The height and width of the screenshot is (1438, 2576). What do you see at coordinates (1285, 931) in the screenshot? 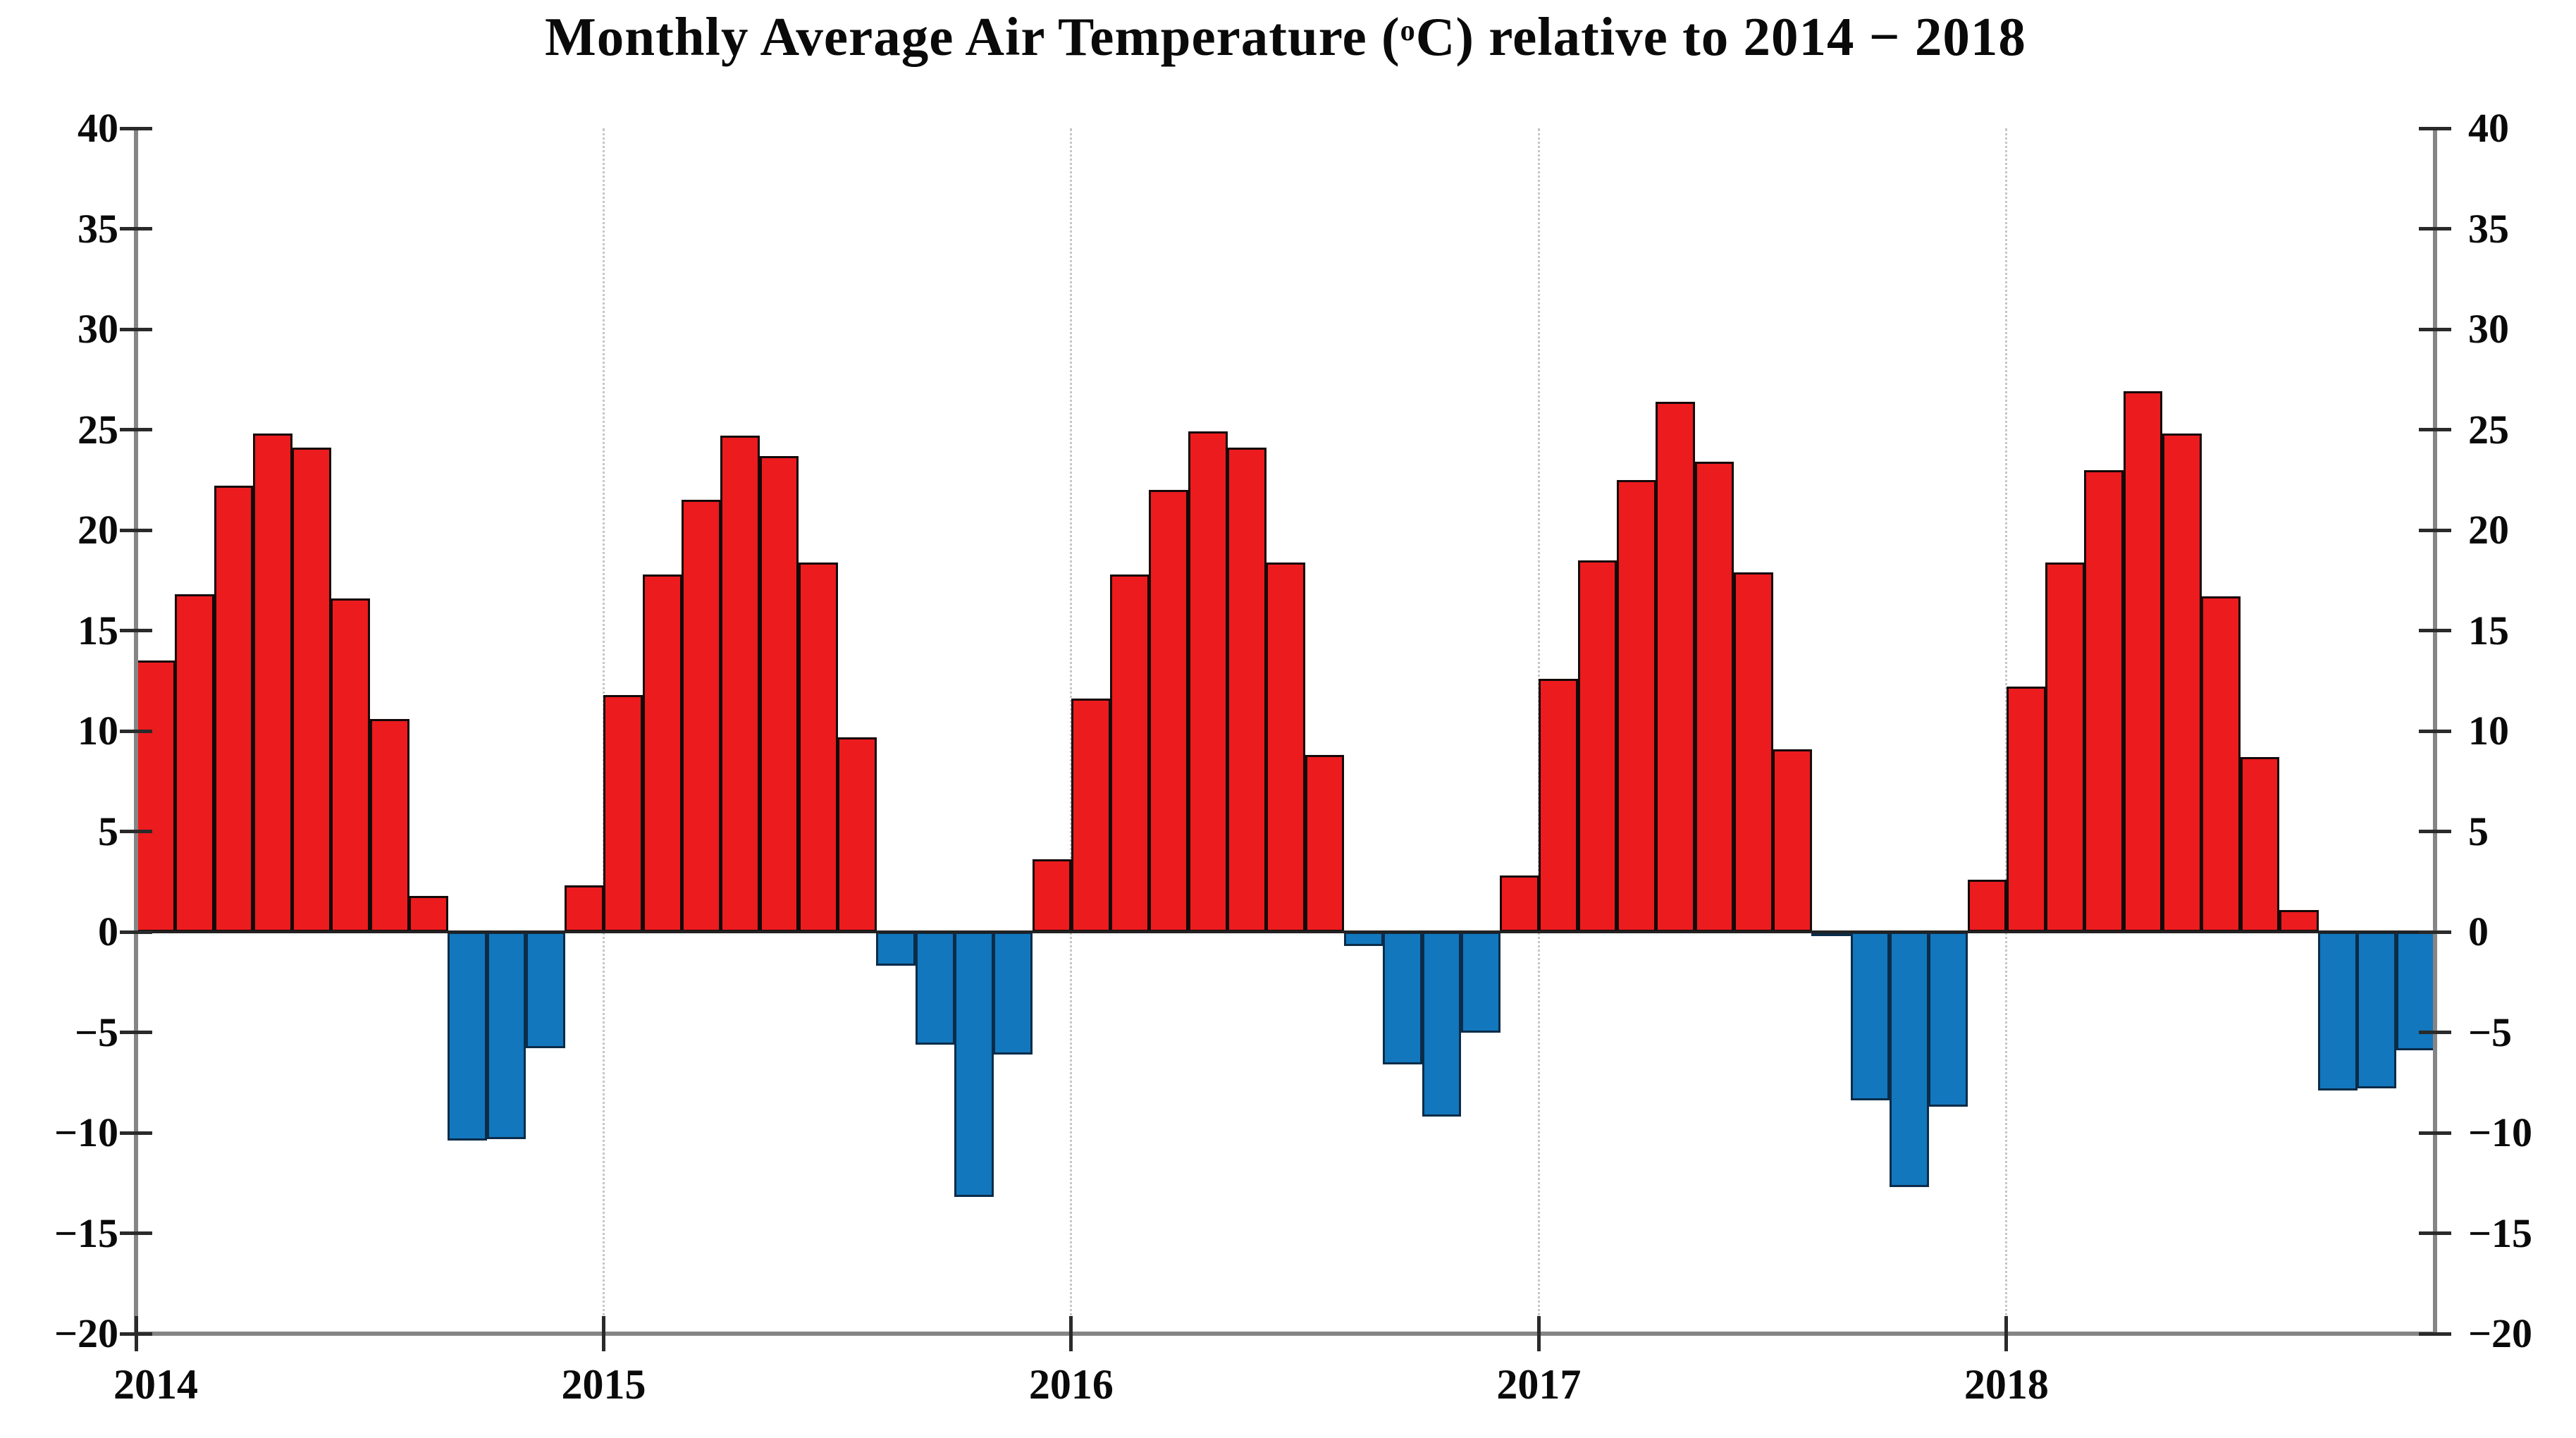
I see `zero-line` at bounding box center [1285, 931].